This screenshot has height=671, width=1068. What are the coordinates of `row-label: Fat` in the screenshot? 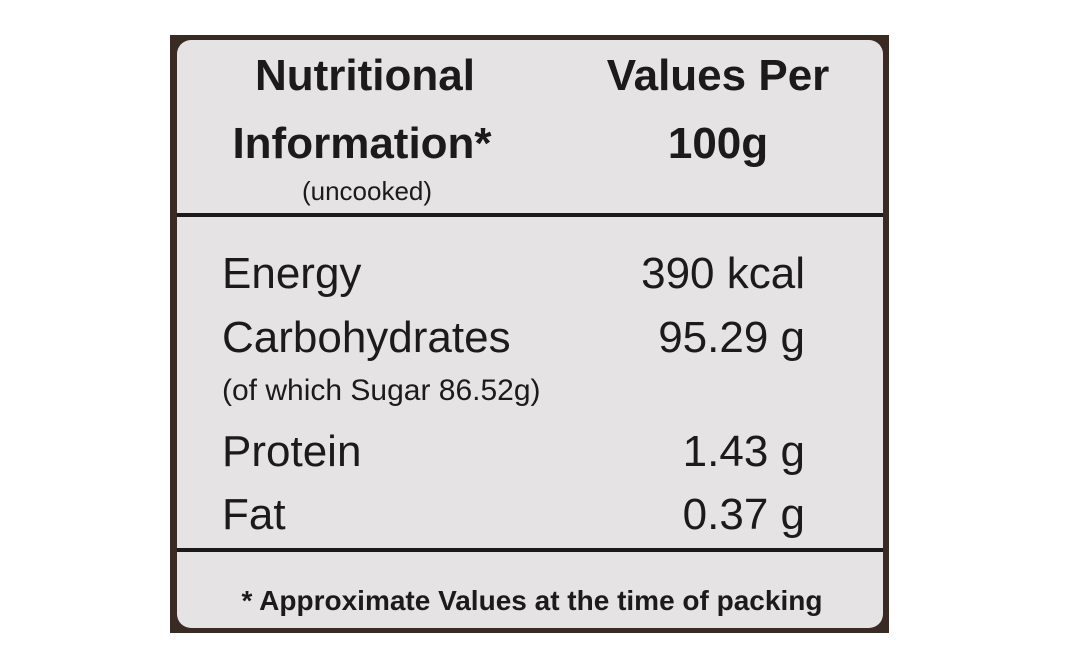 It's located at (254, 514).